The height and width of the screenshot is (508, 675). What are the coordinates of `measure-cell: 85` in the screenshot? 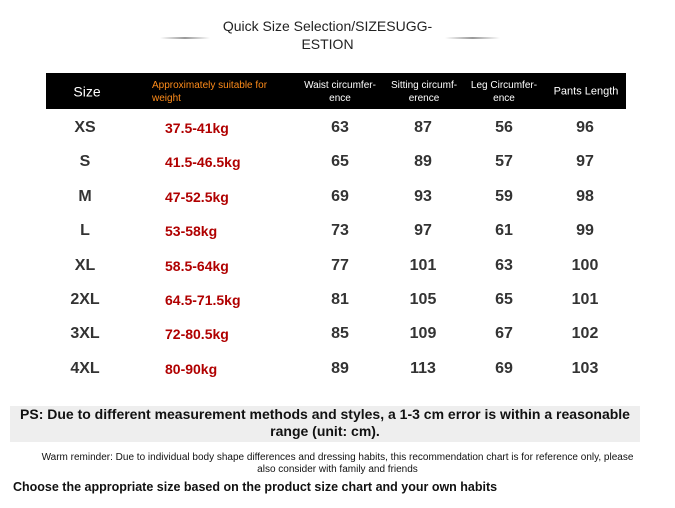 It's located at (340, 333).